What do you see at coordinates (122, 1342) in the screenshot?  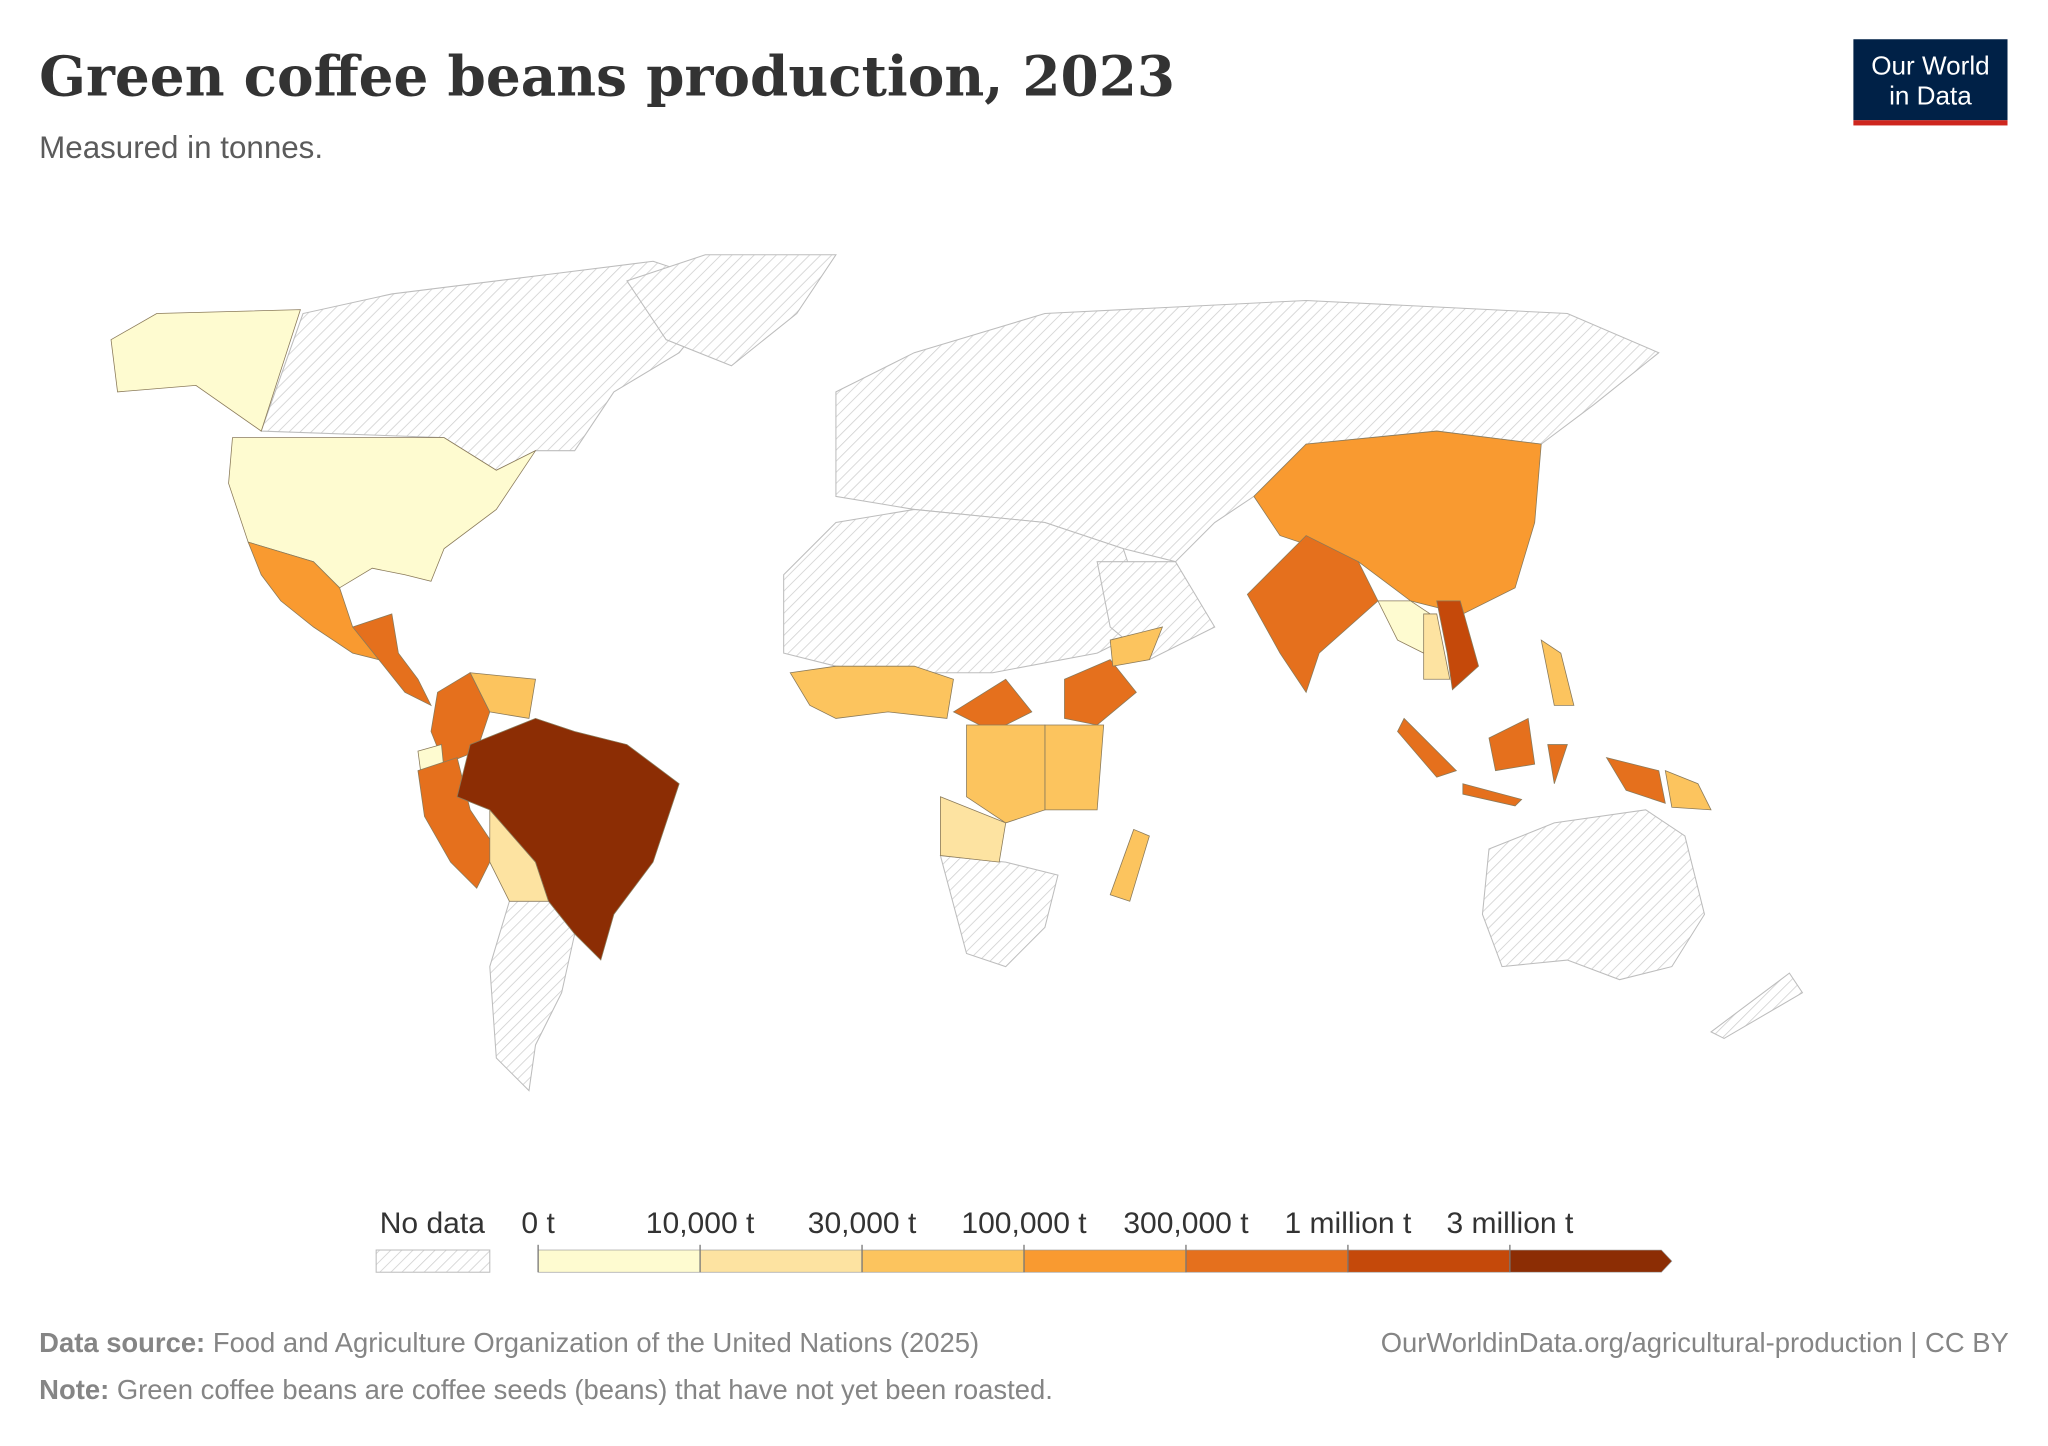 I see `source-label: Data source:` at bounding box center [122, 1342].